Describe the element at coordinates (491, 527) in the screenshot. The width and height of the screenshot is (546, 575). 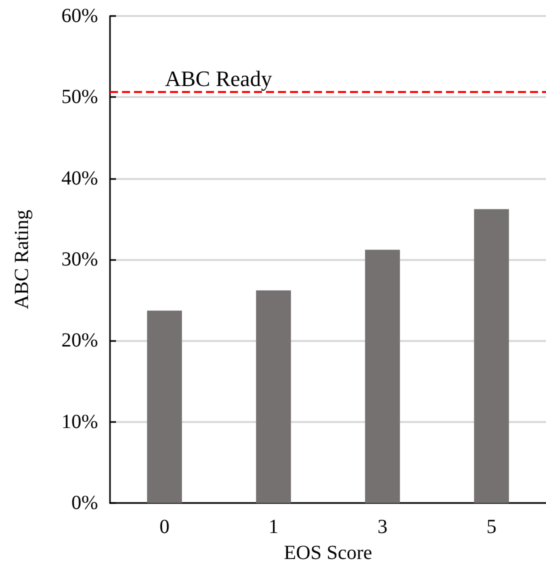
I see `x-tick-label: 5` at that location.